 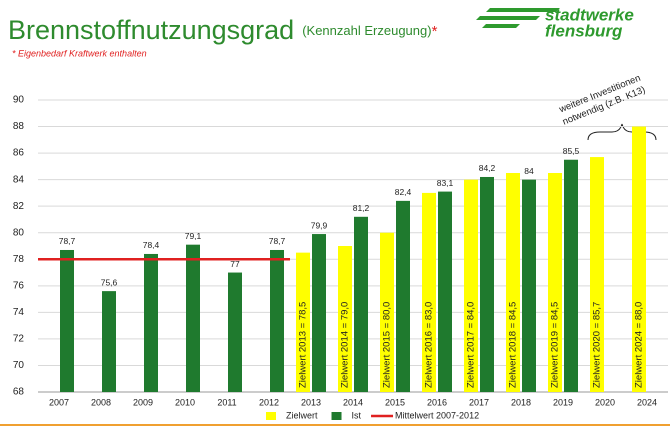 I want to click on x-tick-label: 2018, so click(x=521, y=402).